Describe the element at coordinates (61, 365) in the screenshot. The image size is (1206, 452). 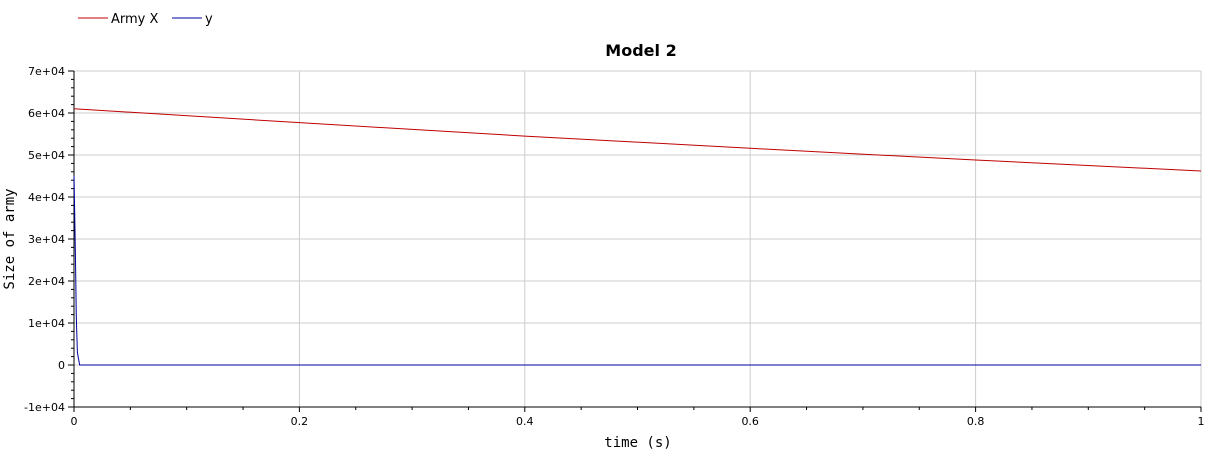
I see `y-tick-label: 0` at that location.